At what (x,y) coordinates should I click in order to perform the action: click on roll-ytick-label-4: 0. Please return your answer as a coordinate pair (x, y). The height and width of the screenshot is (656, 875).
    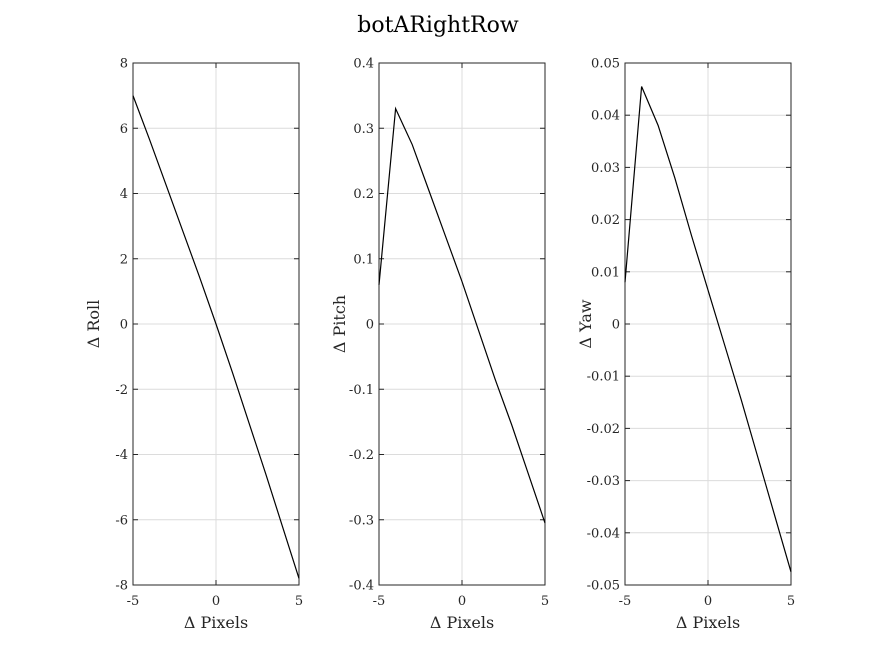
    Looking at the image, I should click on (124, 325).